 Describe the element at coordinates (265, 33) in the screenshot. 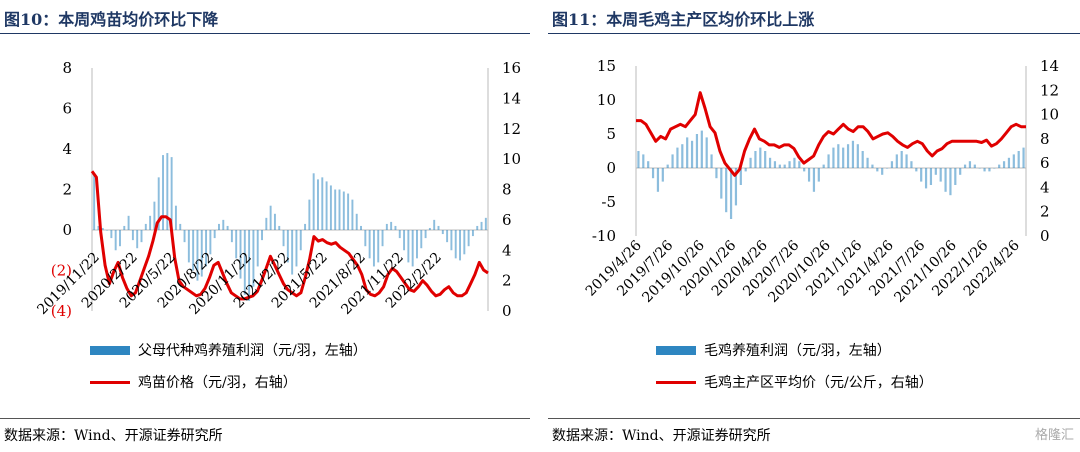

I see `left-title-rule` at that location.